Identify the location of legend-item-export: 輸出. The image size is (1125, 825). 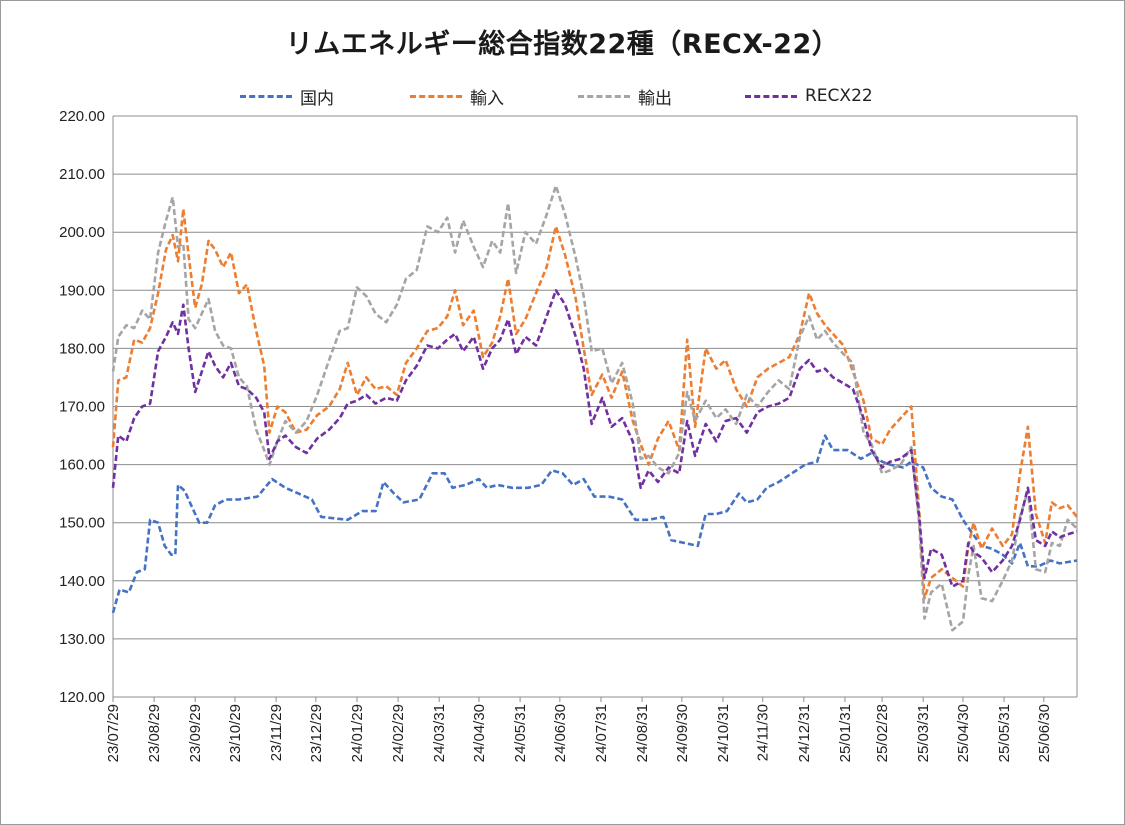
(625, 96).